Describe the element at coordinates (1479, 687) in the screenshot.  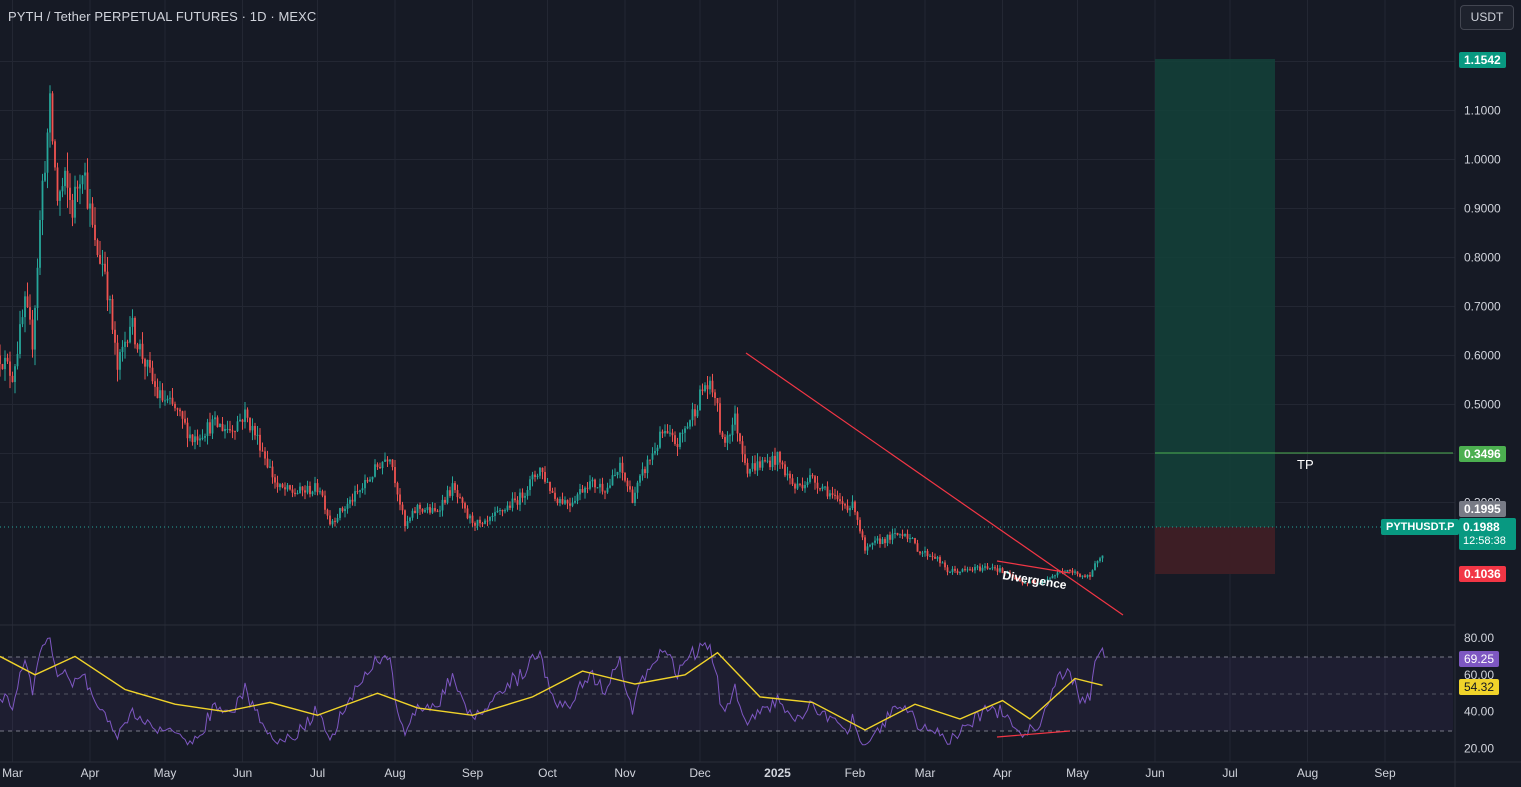
I see `rsi-ma-value-tag: 54.32` at that location.